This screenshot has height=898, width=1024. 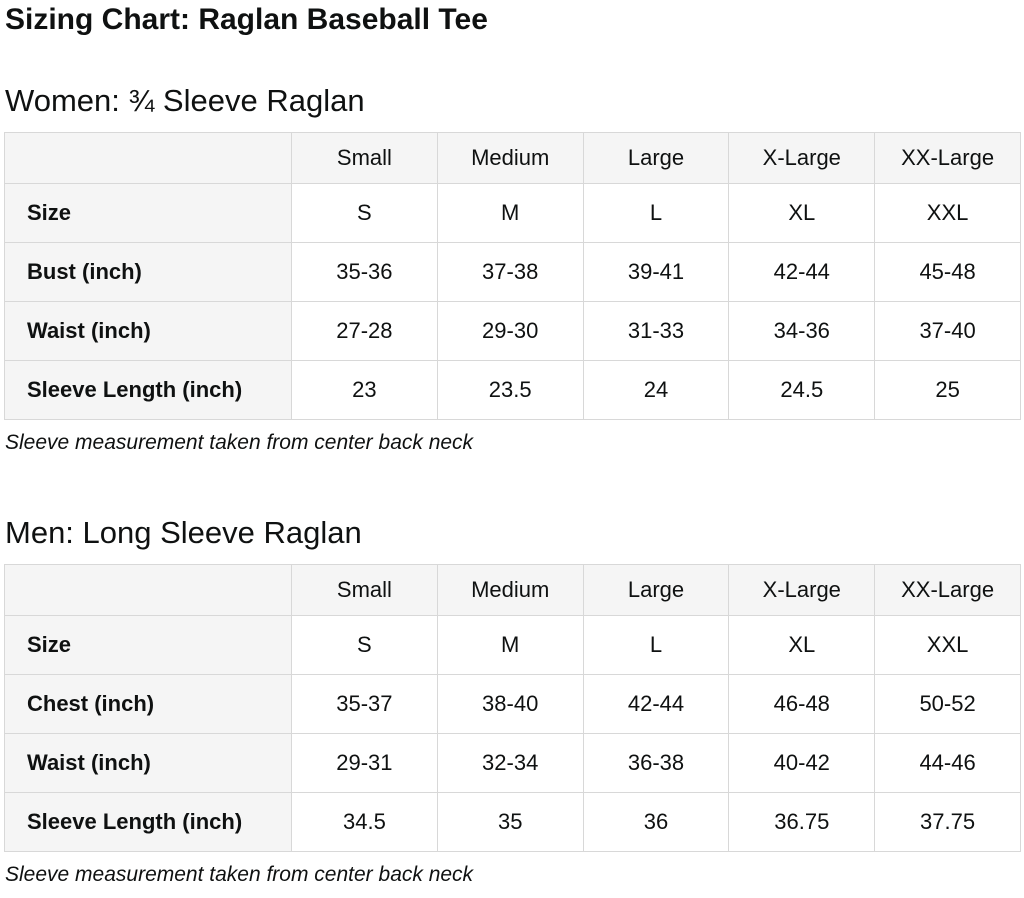 I want to click on cell-value: 36-38, so click(x=656, y=763).